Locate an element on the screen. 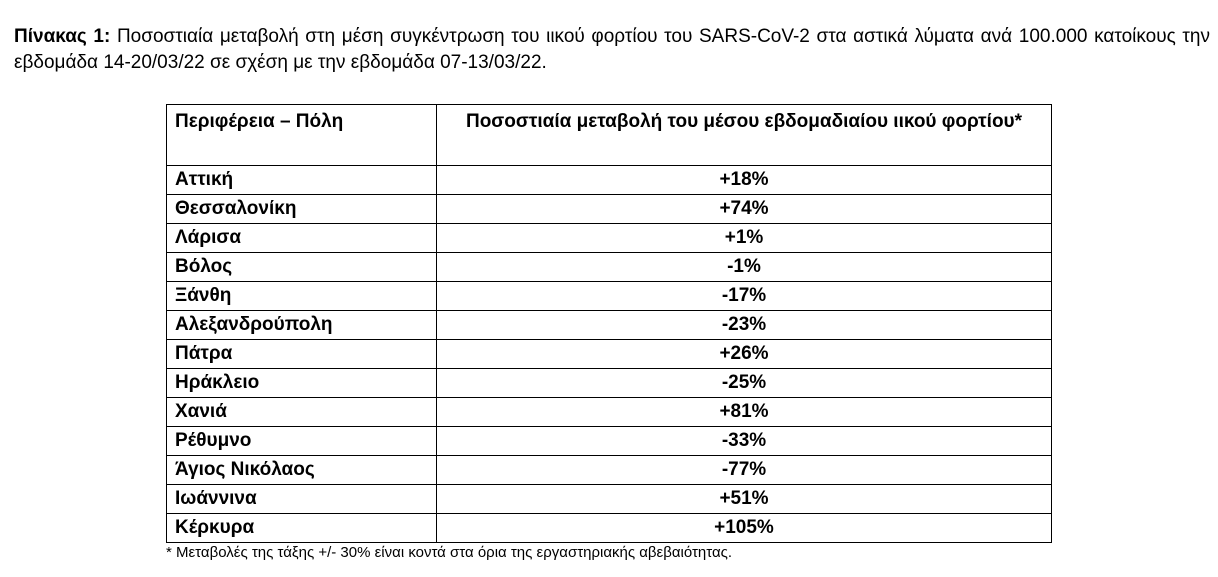  table-row: Λάρισα +1% is located at coordinates (609, 238).